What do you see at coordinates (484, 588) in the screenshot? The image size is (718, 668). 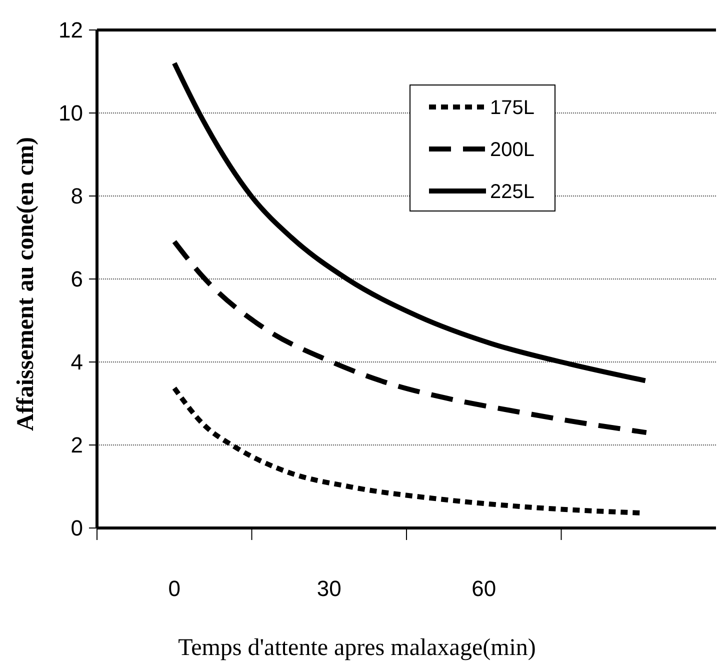 I see `x-tick-label: 60` at bounding box center [484, 588].